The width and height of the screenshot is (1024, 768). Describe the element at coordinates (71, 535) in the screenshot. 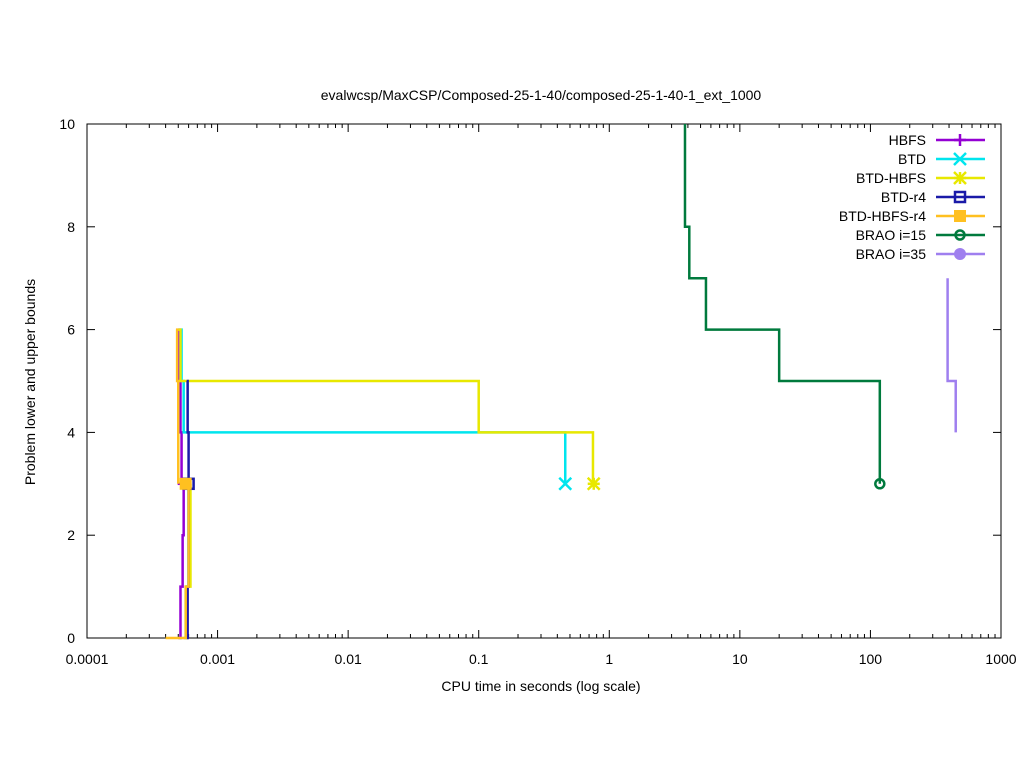

I see `y-tick-label: 2` at that location.